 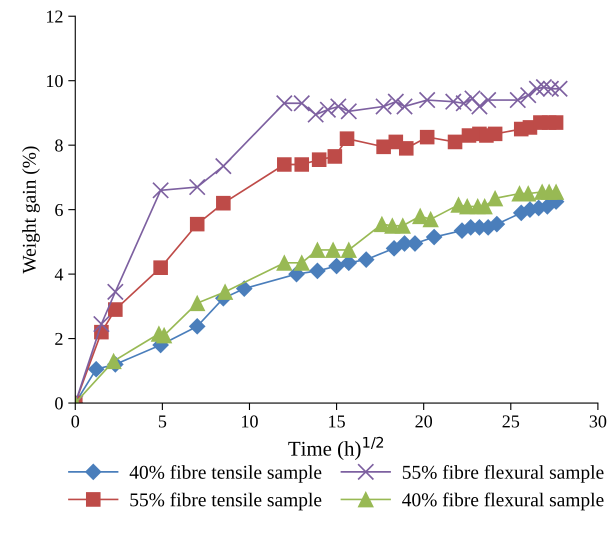 I want to click on x-tick-label: 25, so click(x=511, y=421).